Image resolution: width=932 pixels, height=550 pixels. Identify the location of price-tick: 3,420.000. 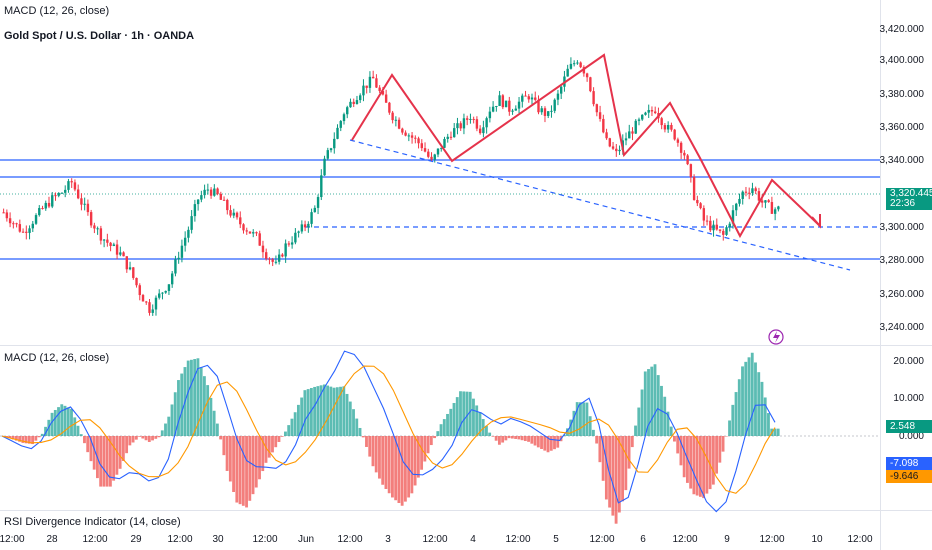
(902, 29).